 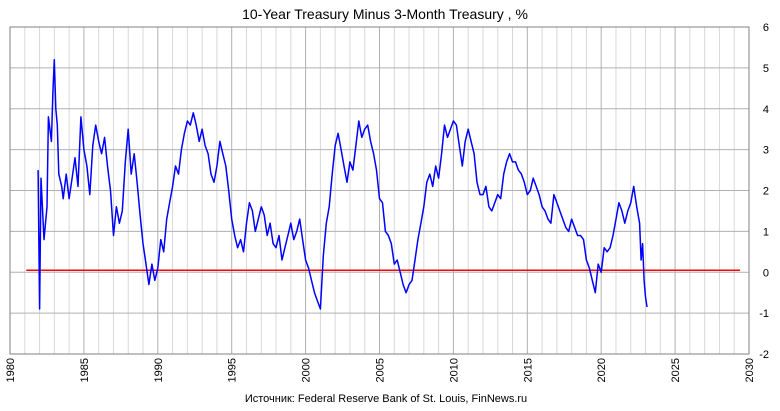 I want to click on x-tick-label: 2030, so click(x=750, y=370).